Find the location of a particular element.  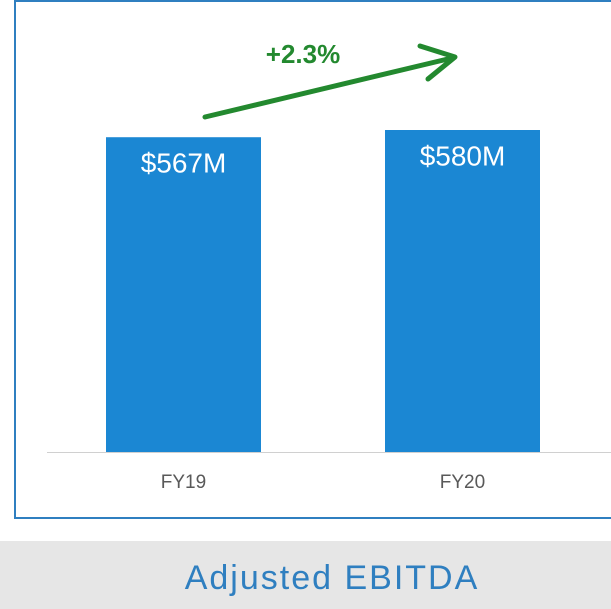

arrow-shaft is located at coordinates (328, 87).